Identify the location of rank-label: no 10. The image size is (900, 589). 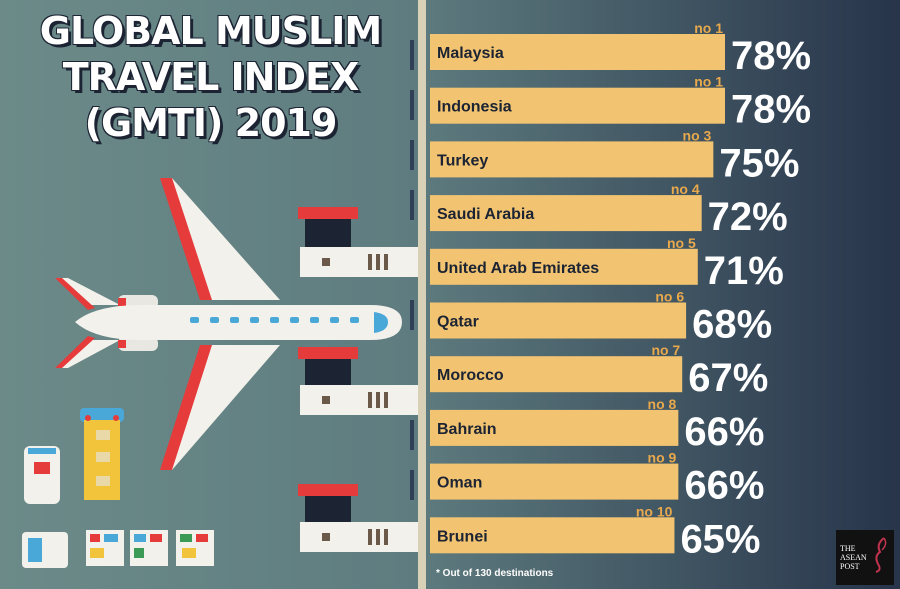
(654, 511).